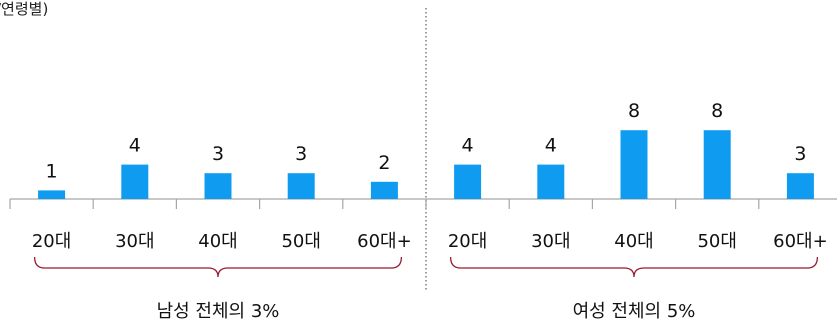 The width and height of the screenshot is (837, 328). I want to click on group-label: 여성 전체의 5%, so click(634, 311).